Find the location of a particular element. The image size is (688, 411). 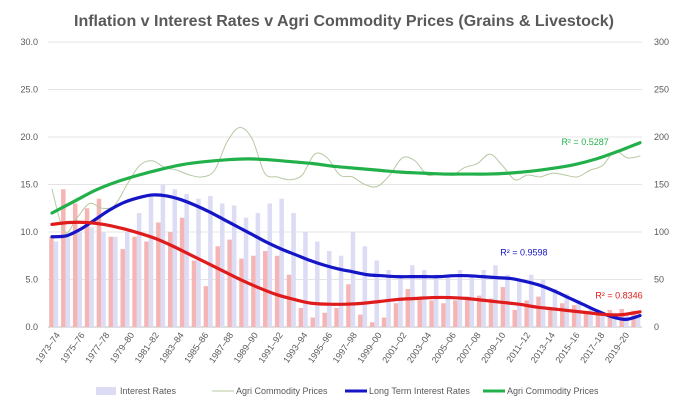

right-y-tick-label: 100 is located at coordinates (661, 232).